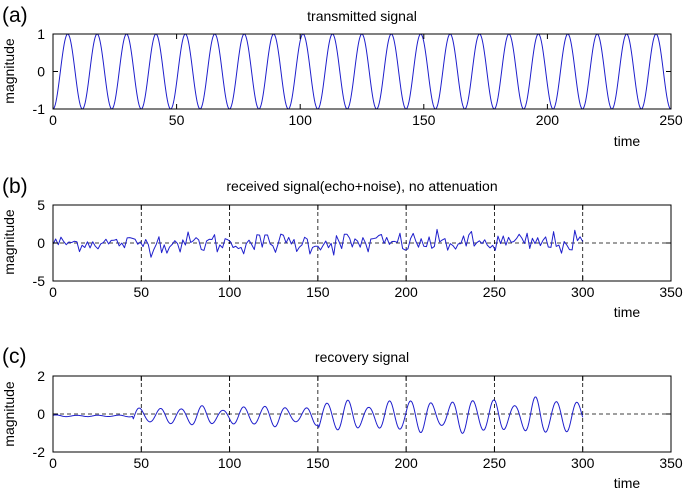 This screenshot has width=685, height=492. I want to click on y-tick-label-0-b: 0, so click(41, 243).